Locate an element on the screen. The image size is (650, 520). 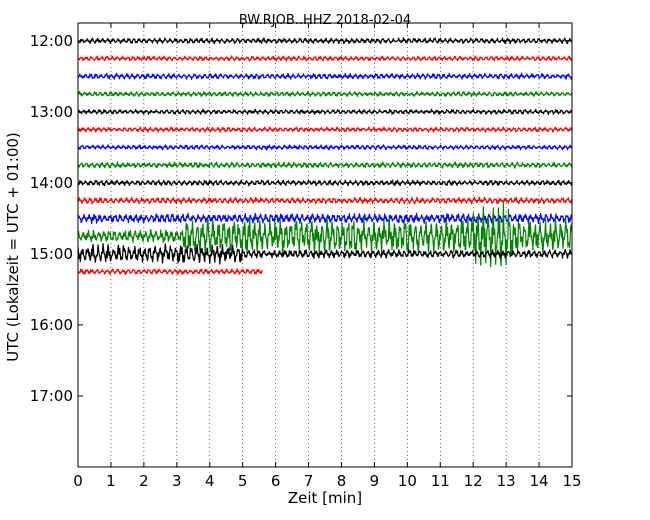
x-tick-label: 0 is located at coordinates (78, 481).